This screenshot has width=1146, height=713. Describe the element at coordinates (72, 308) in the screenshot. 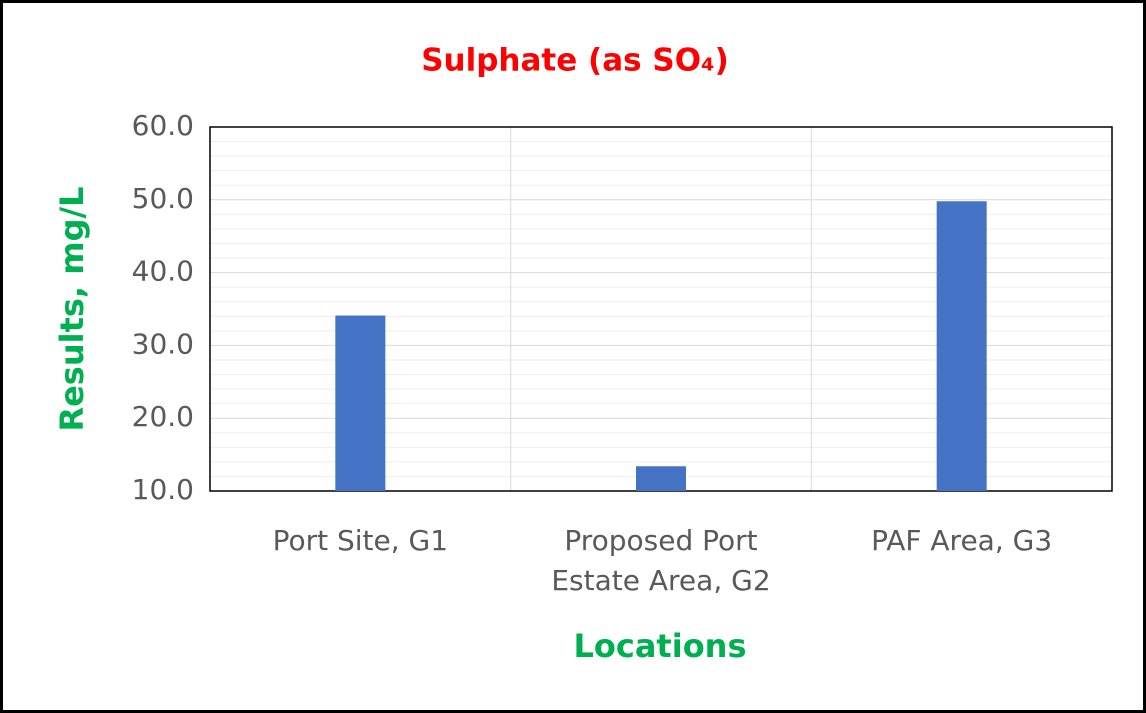

I see `y-axis-title: Results, mg/L` at that location.